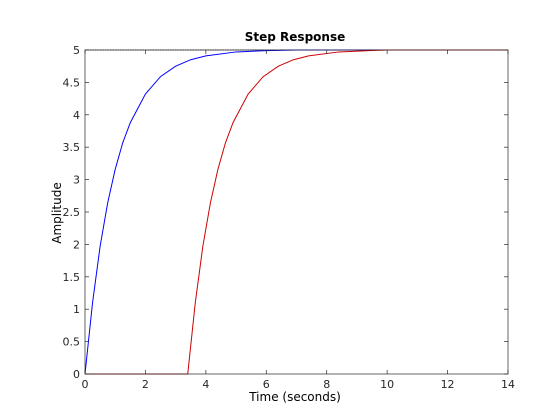  I want to click on y-tick-label: 1.5, so click(72, 277).